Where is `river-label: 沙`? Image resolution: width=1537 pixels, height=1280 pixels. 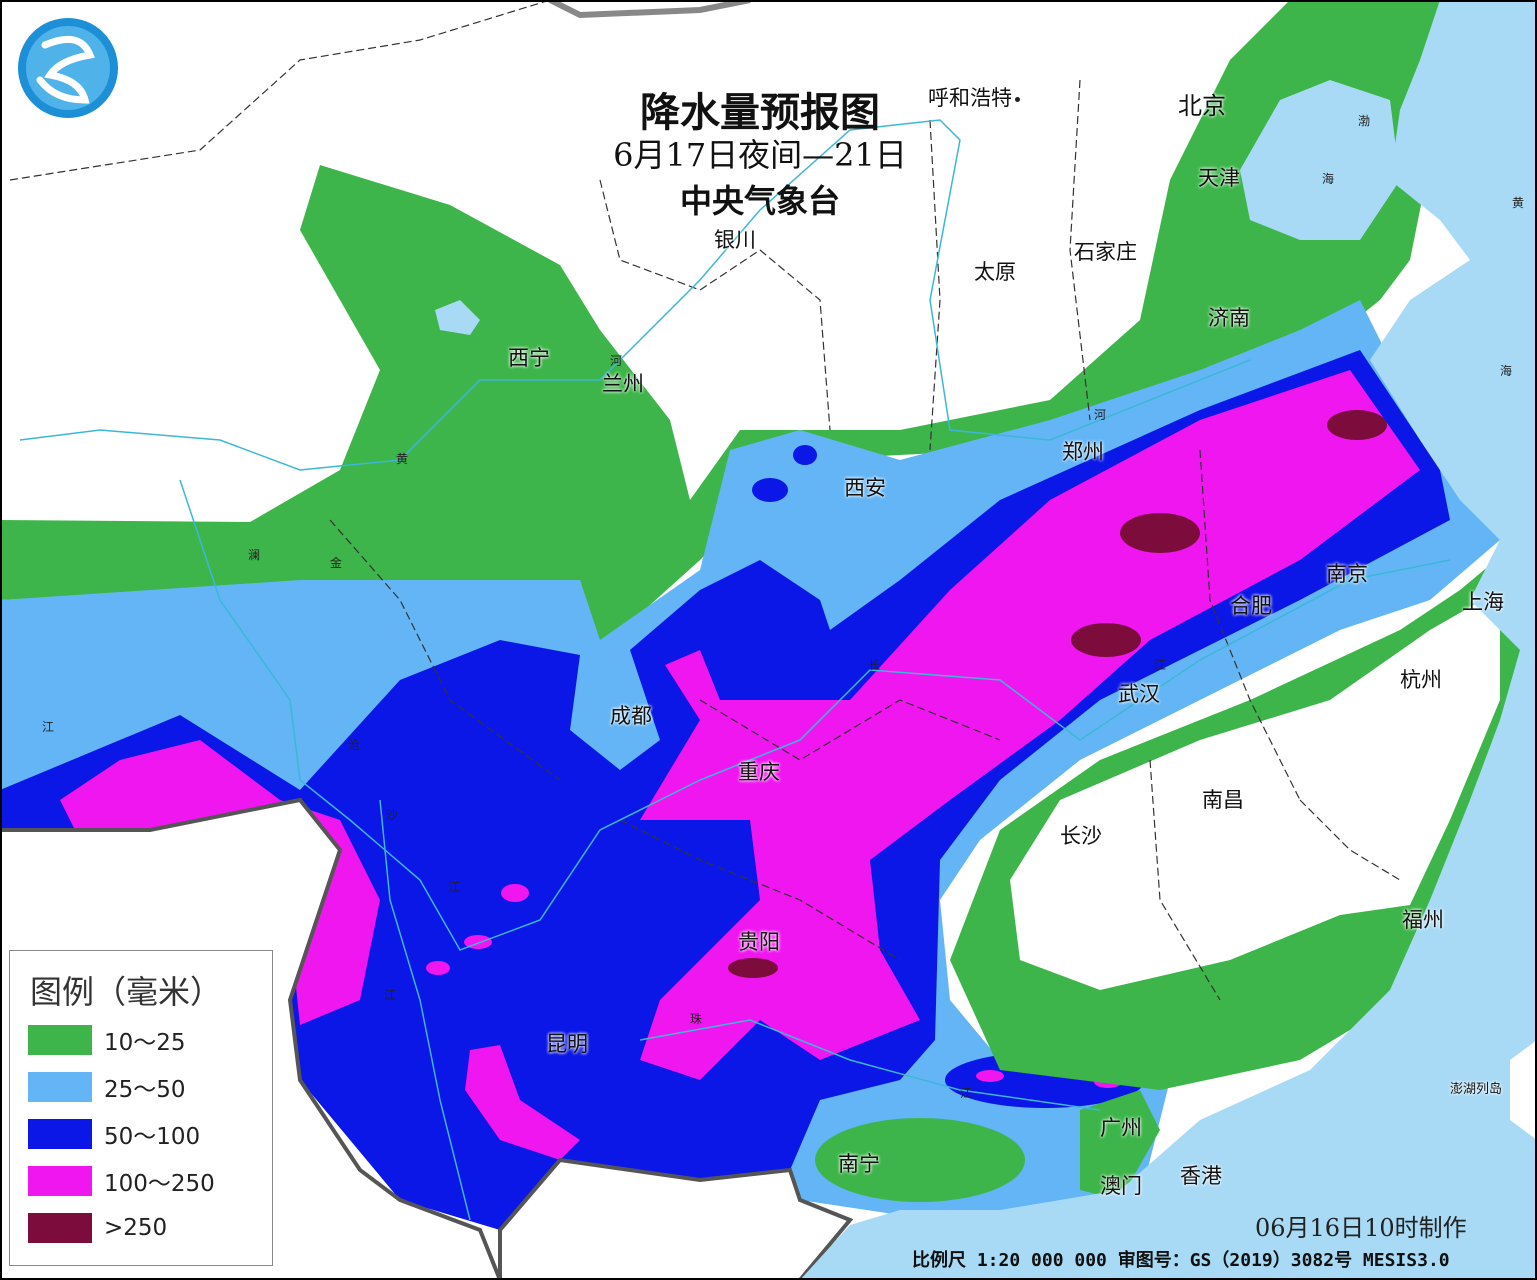 river-label: 沙 is located at coordinates (392, 815).